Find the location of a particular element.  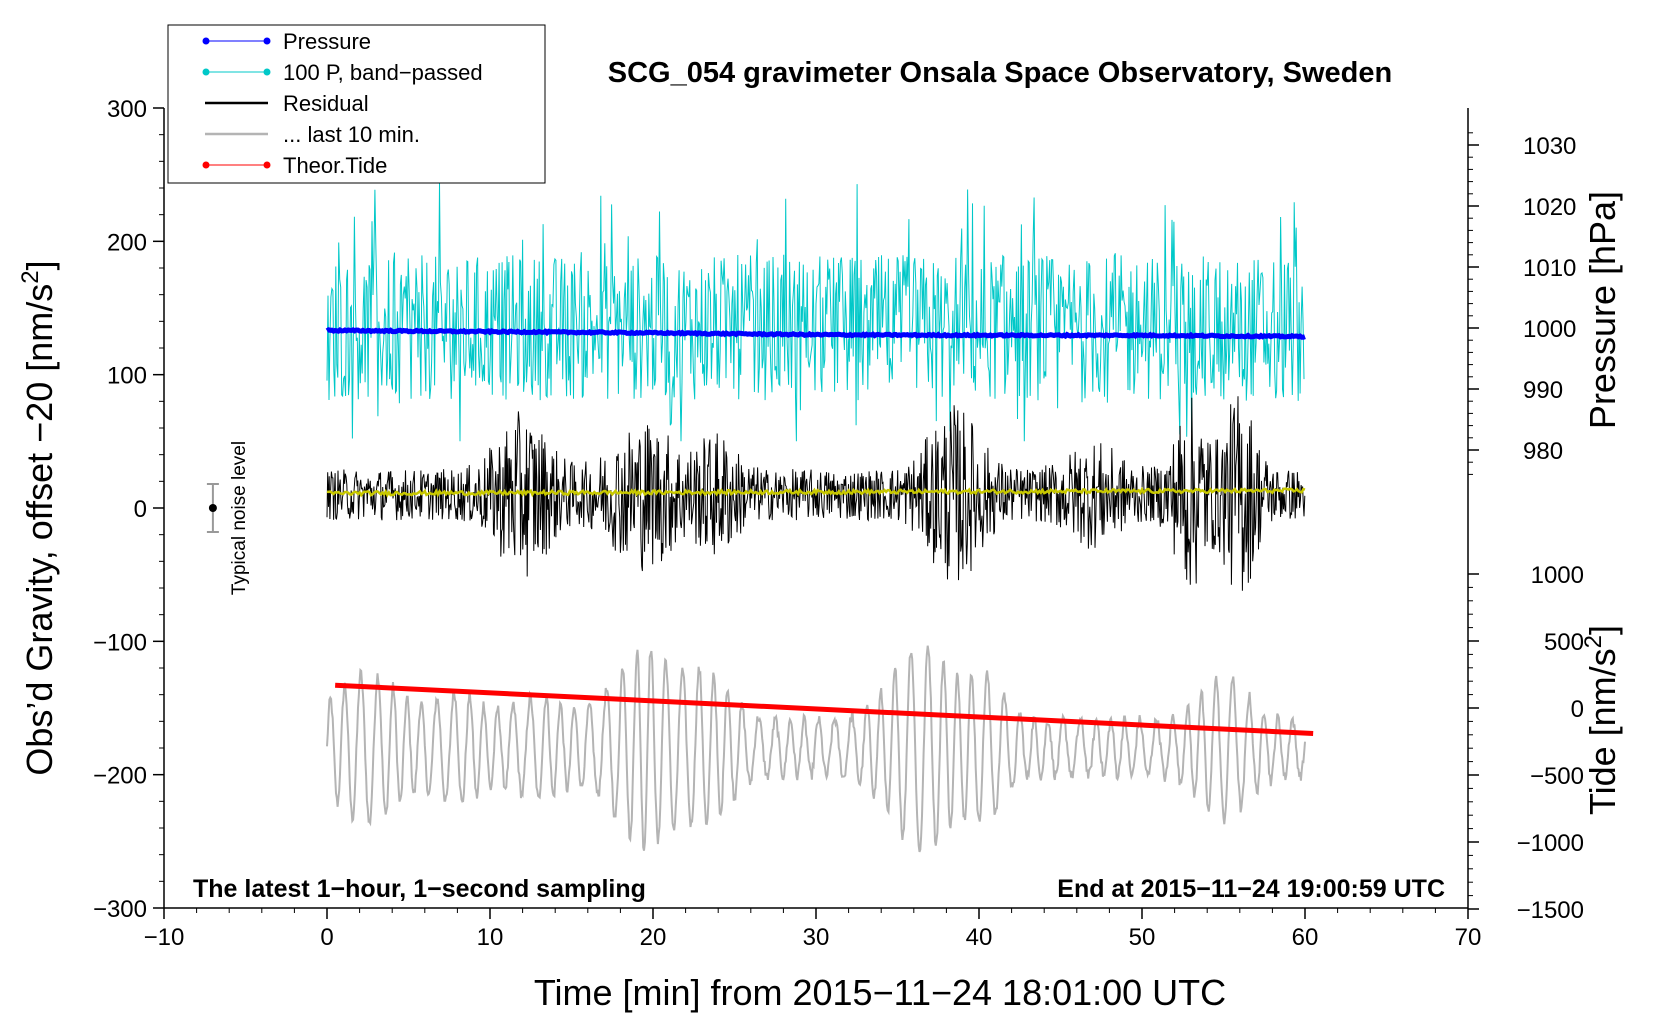

y-axis-label-tide-main: Tide [nm/s is located at coordinates (1602, 731).